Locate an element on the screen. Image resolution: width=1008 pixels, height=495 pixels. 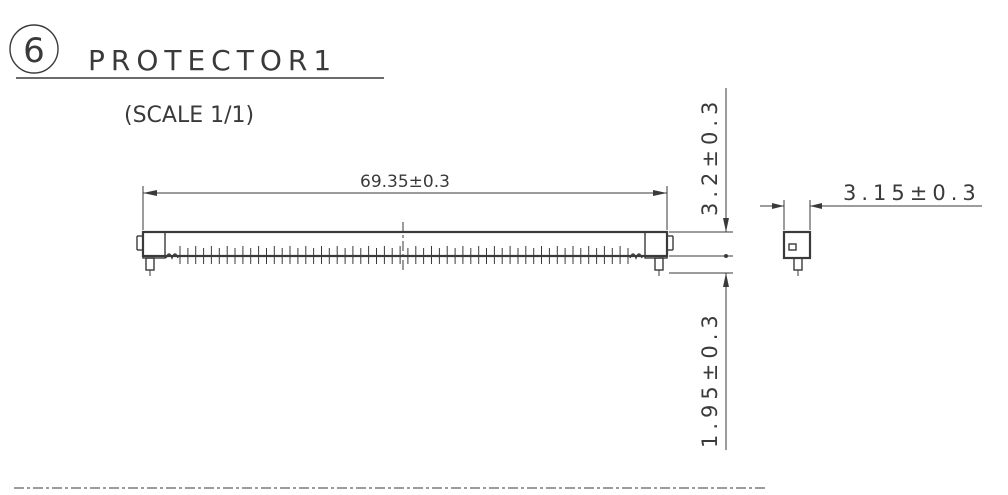
right-end-block is located at coordinates (656, 245).